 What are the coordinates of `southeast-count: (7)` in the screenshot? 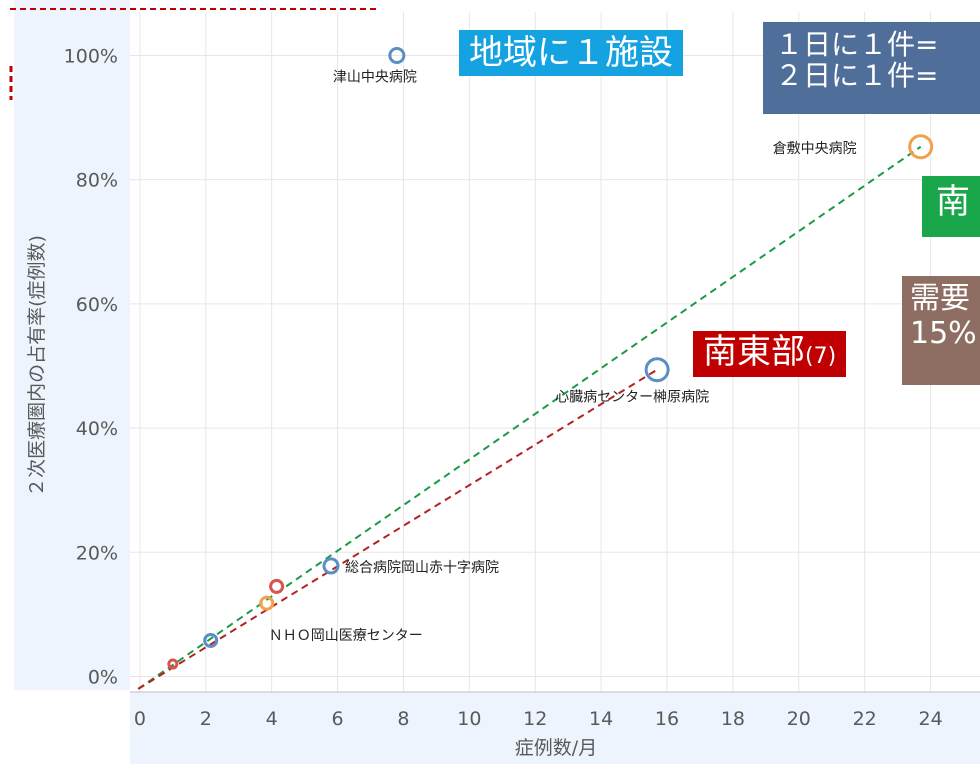 It's located at (821, 356).